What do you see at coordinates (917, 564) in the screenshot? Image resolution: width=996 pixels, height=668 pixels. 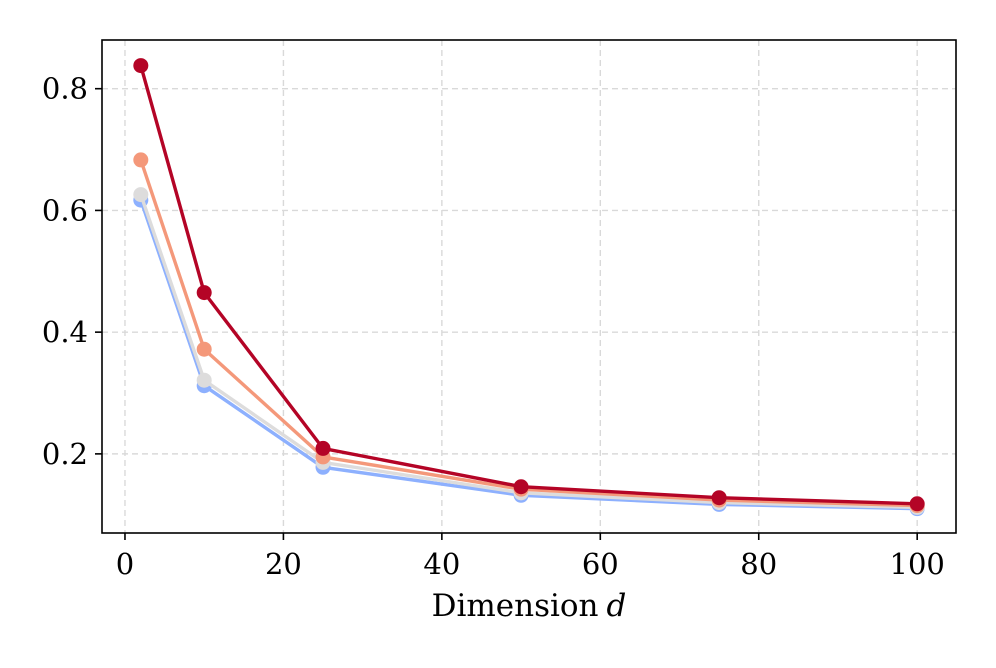 I see `x-tick-label: 100` at bounding box center [917, 564].